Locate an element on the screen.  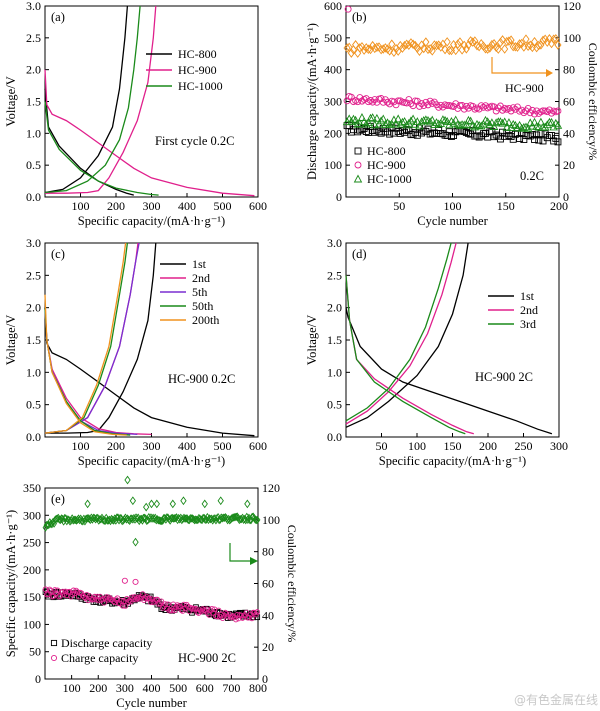
y2-tick-label: 100 is located at coordinates (572, 38).